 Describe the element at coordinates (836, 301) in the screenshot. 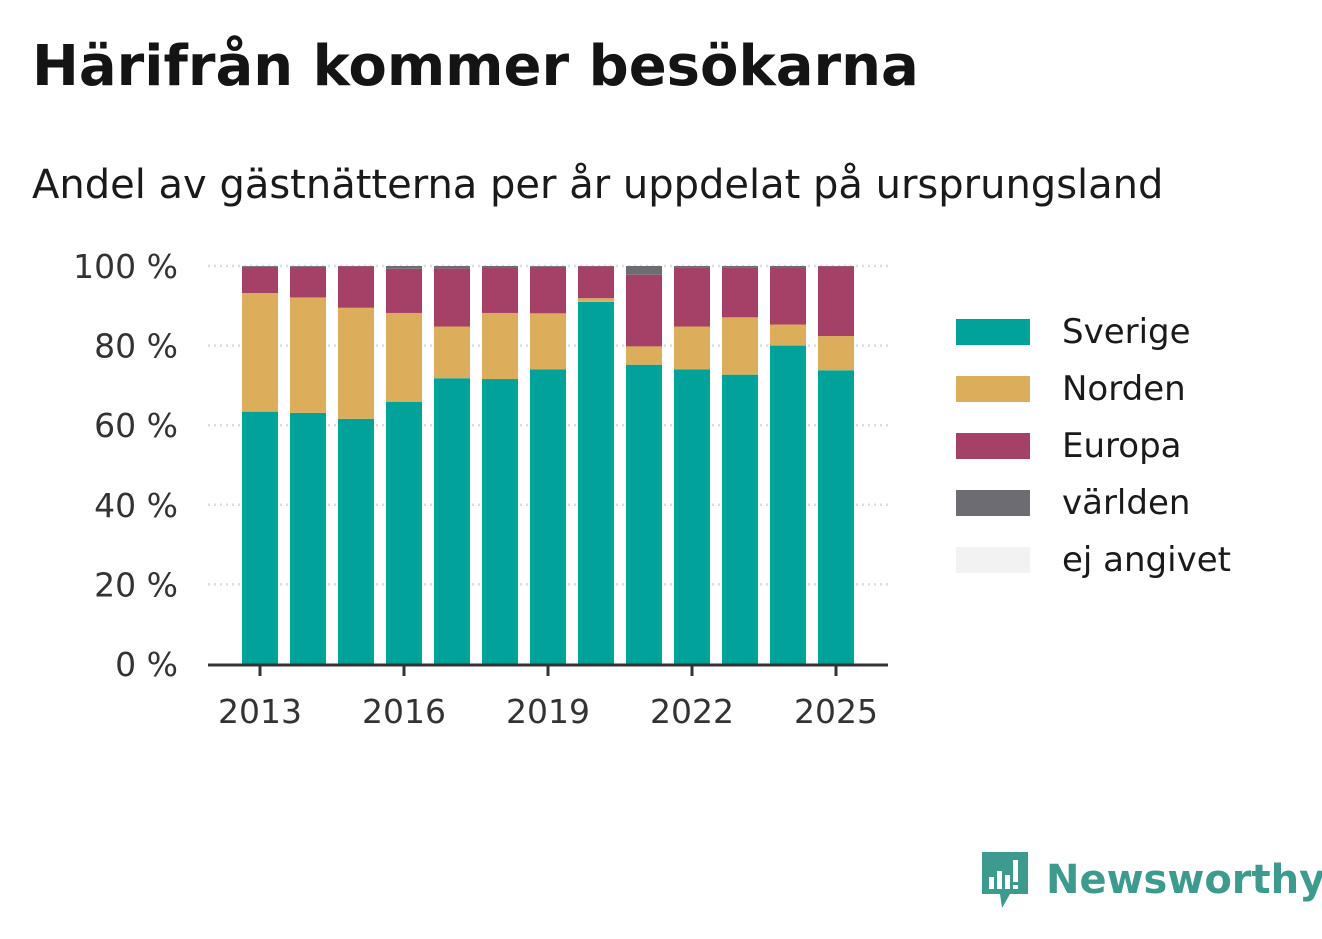

I see `bar-segment-Europa-2025` at that location.